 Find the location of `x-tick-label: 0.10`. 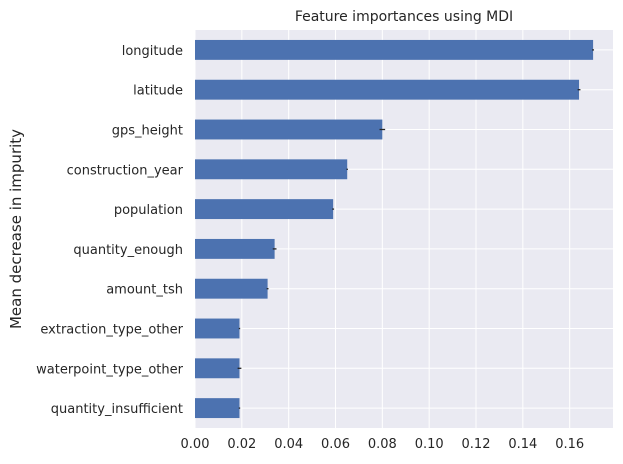

x-tick-label: 0.10 is located at coordinates (429, 444).